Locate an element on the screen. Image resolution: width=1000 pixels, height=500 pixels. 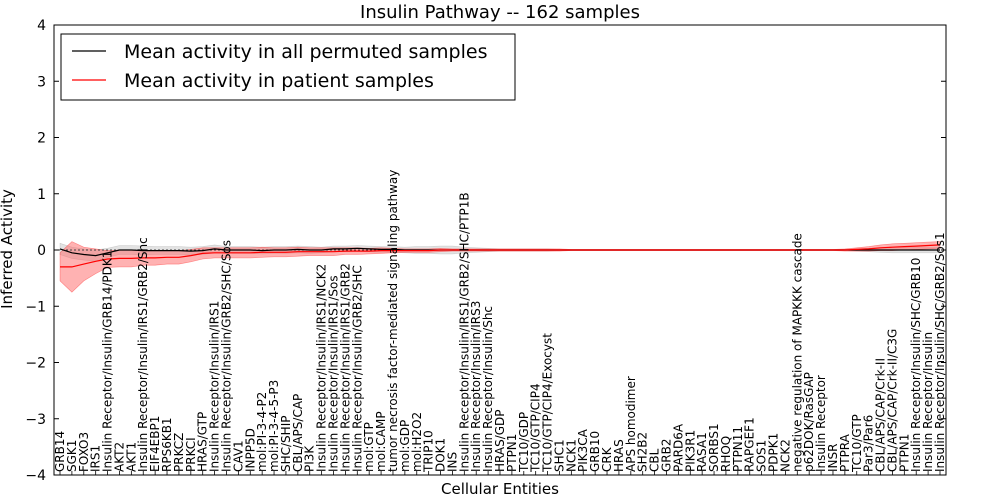
line-mean-activity-in-patient-samples is located at coordinates (500, 256).